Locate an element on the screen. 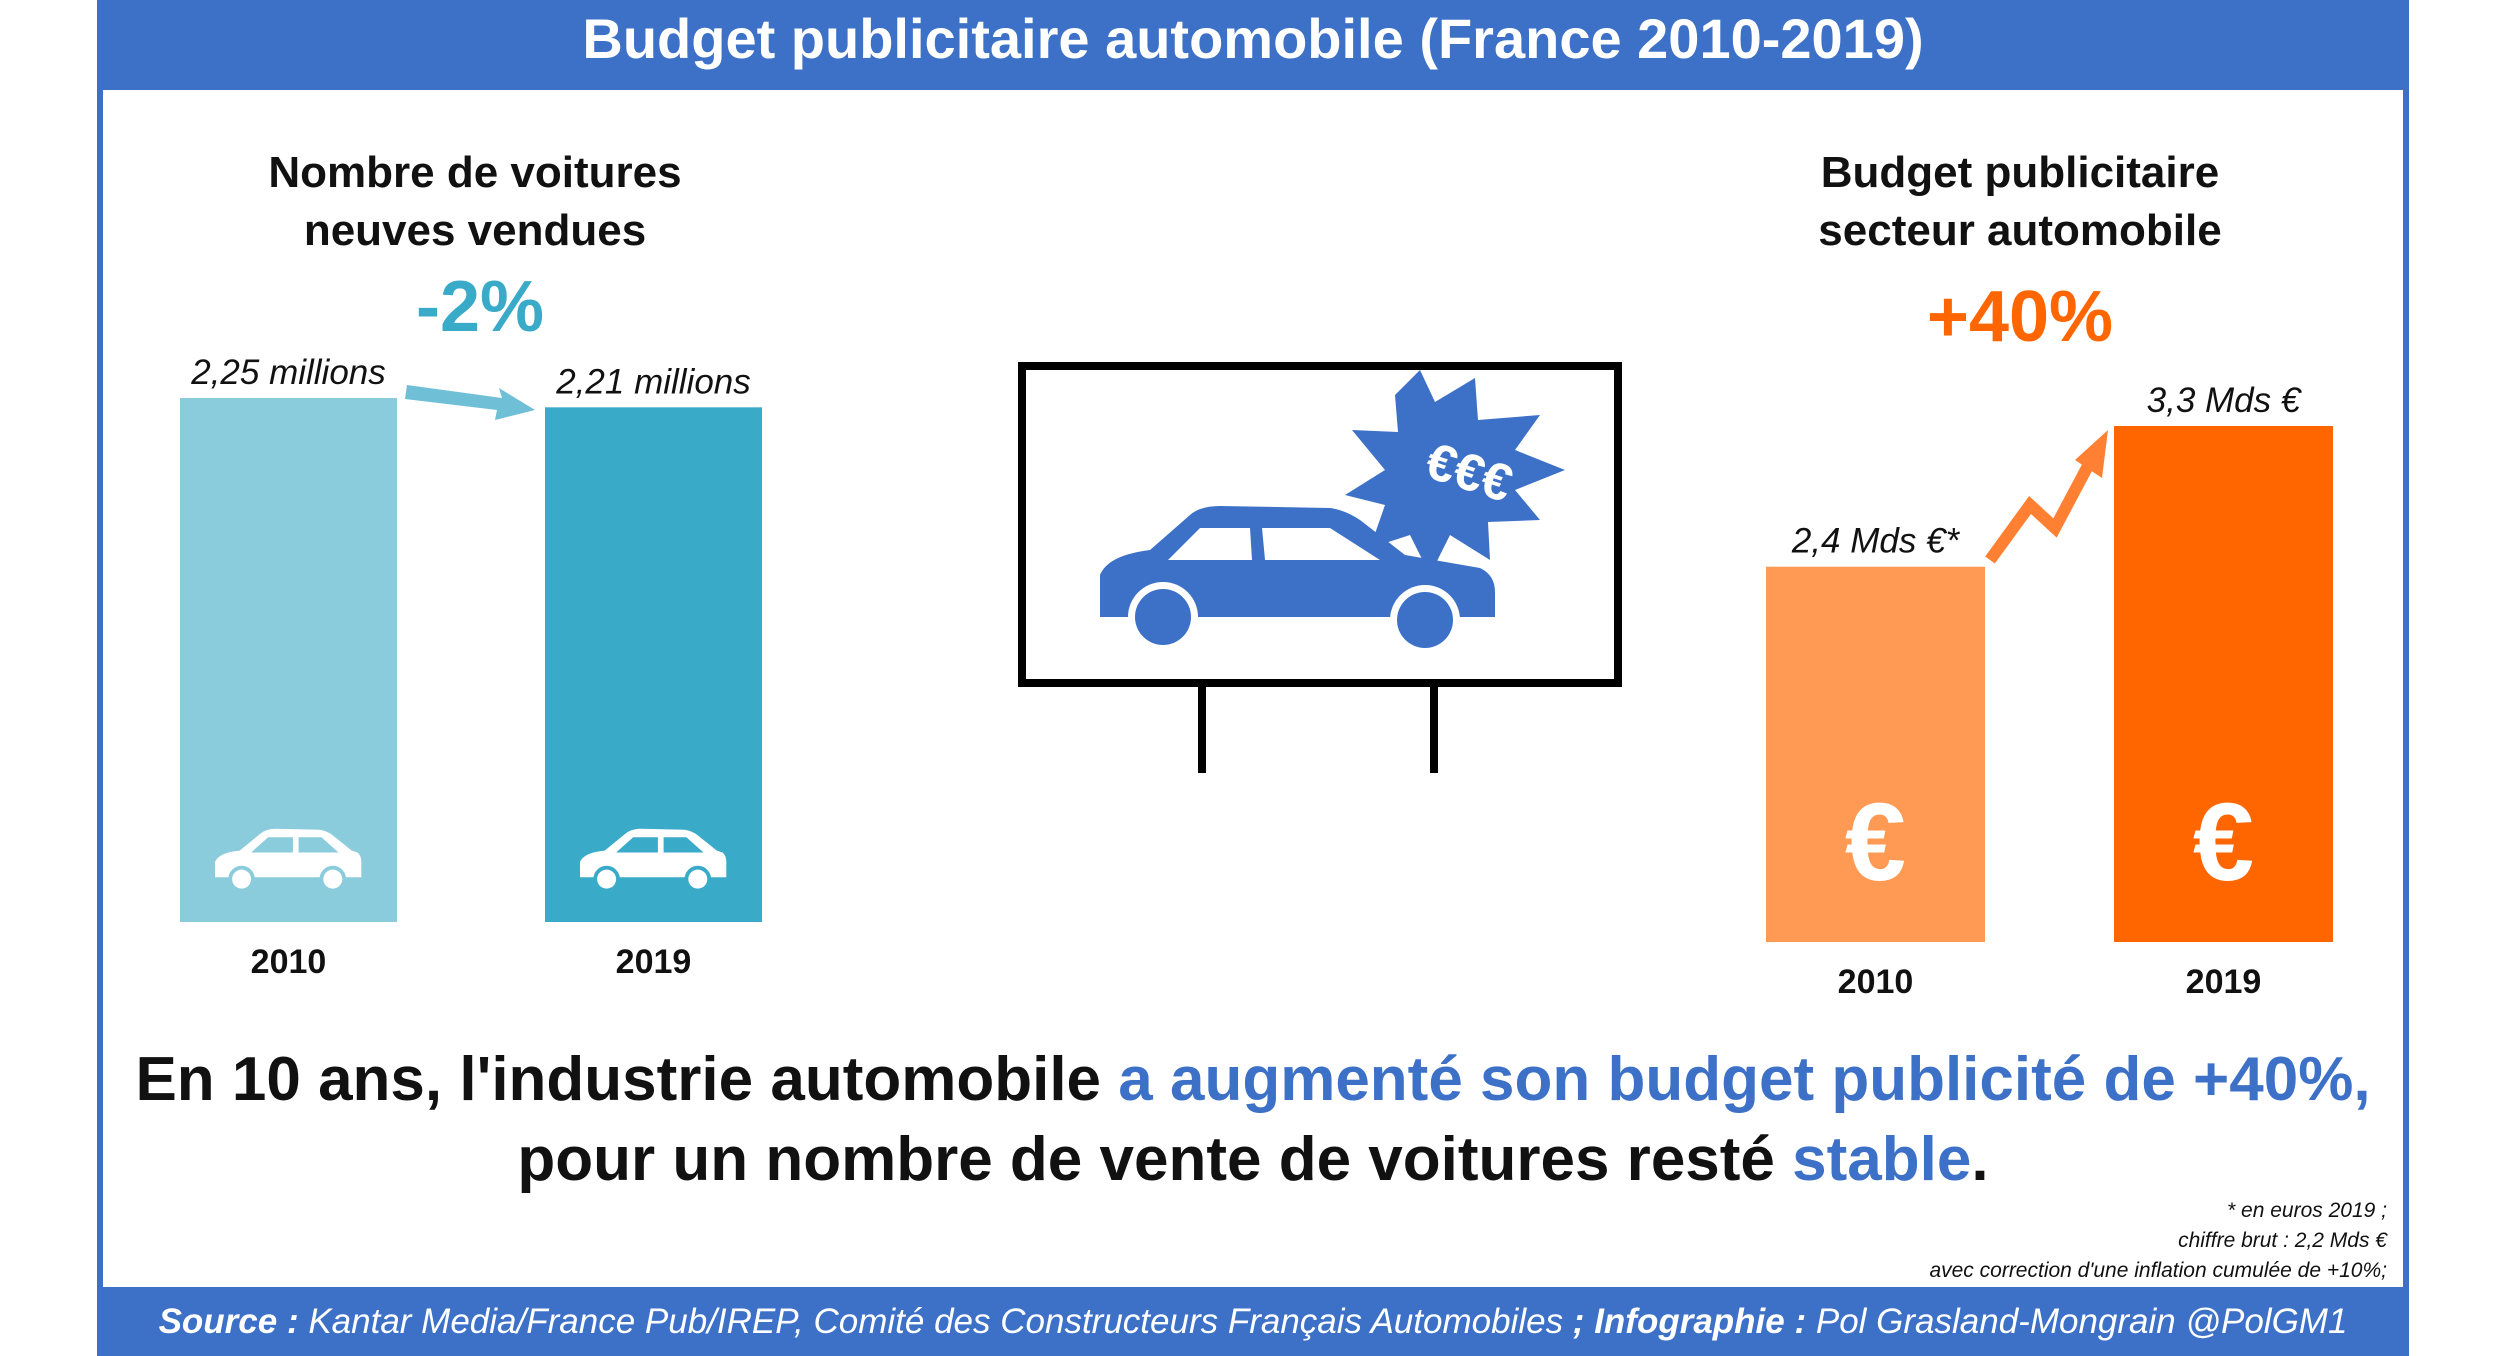 The height and width of the screenshot is (1356, 2501). cars-arrow-icon is located at coordinates (470, 402).